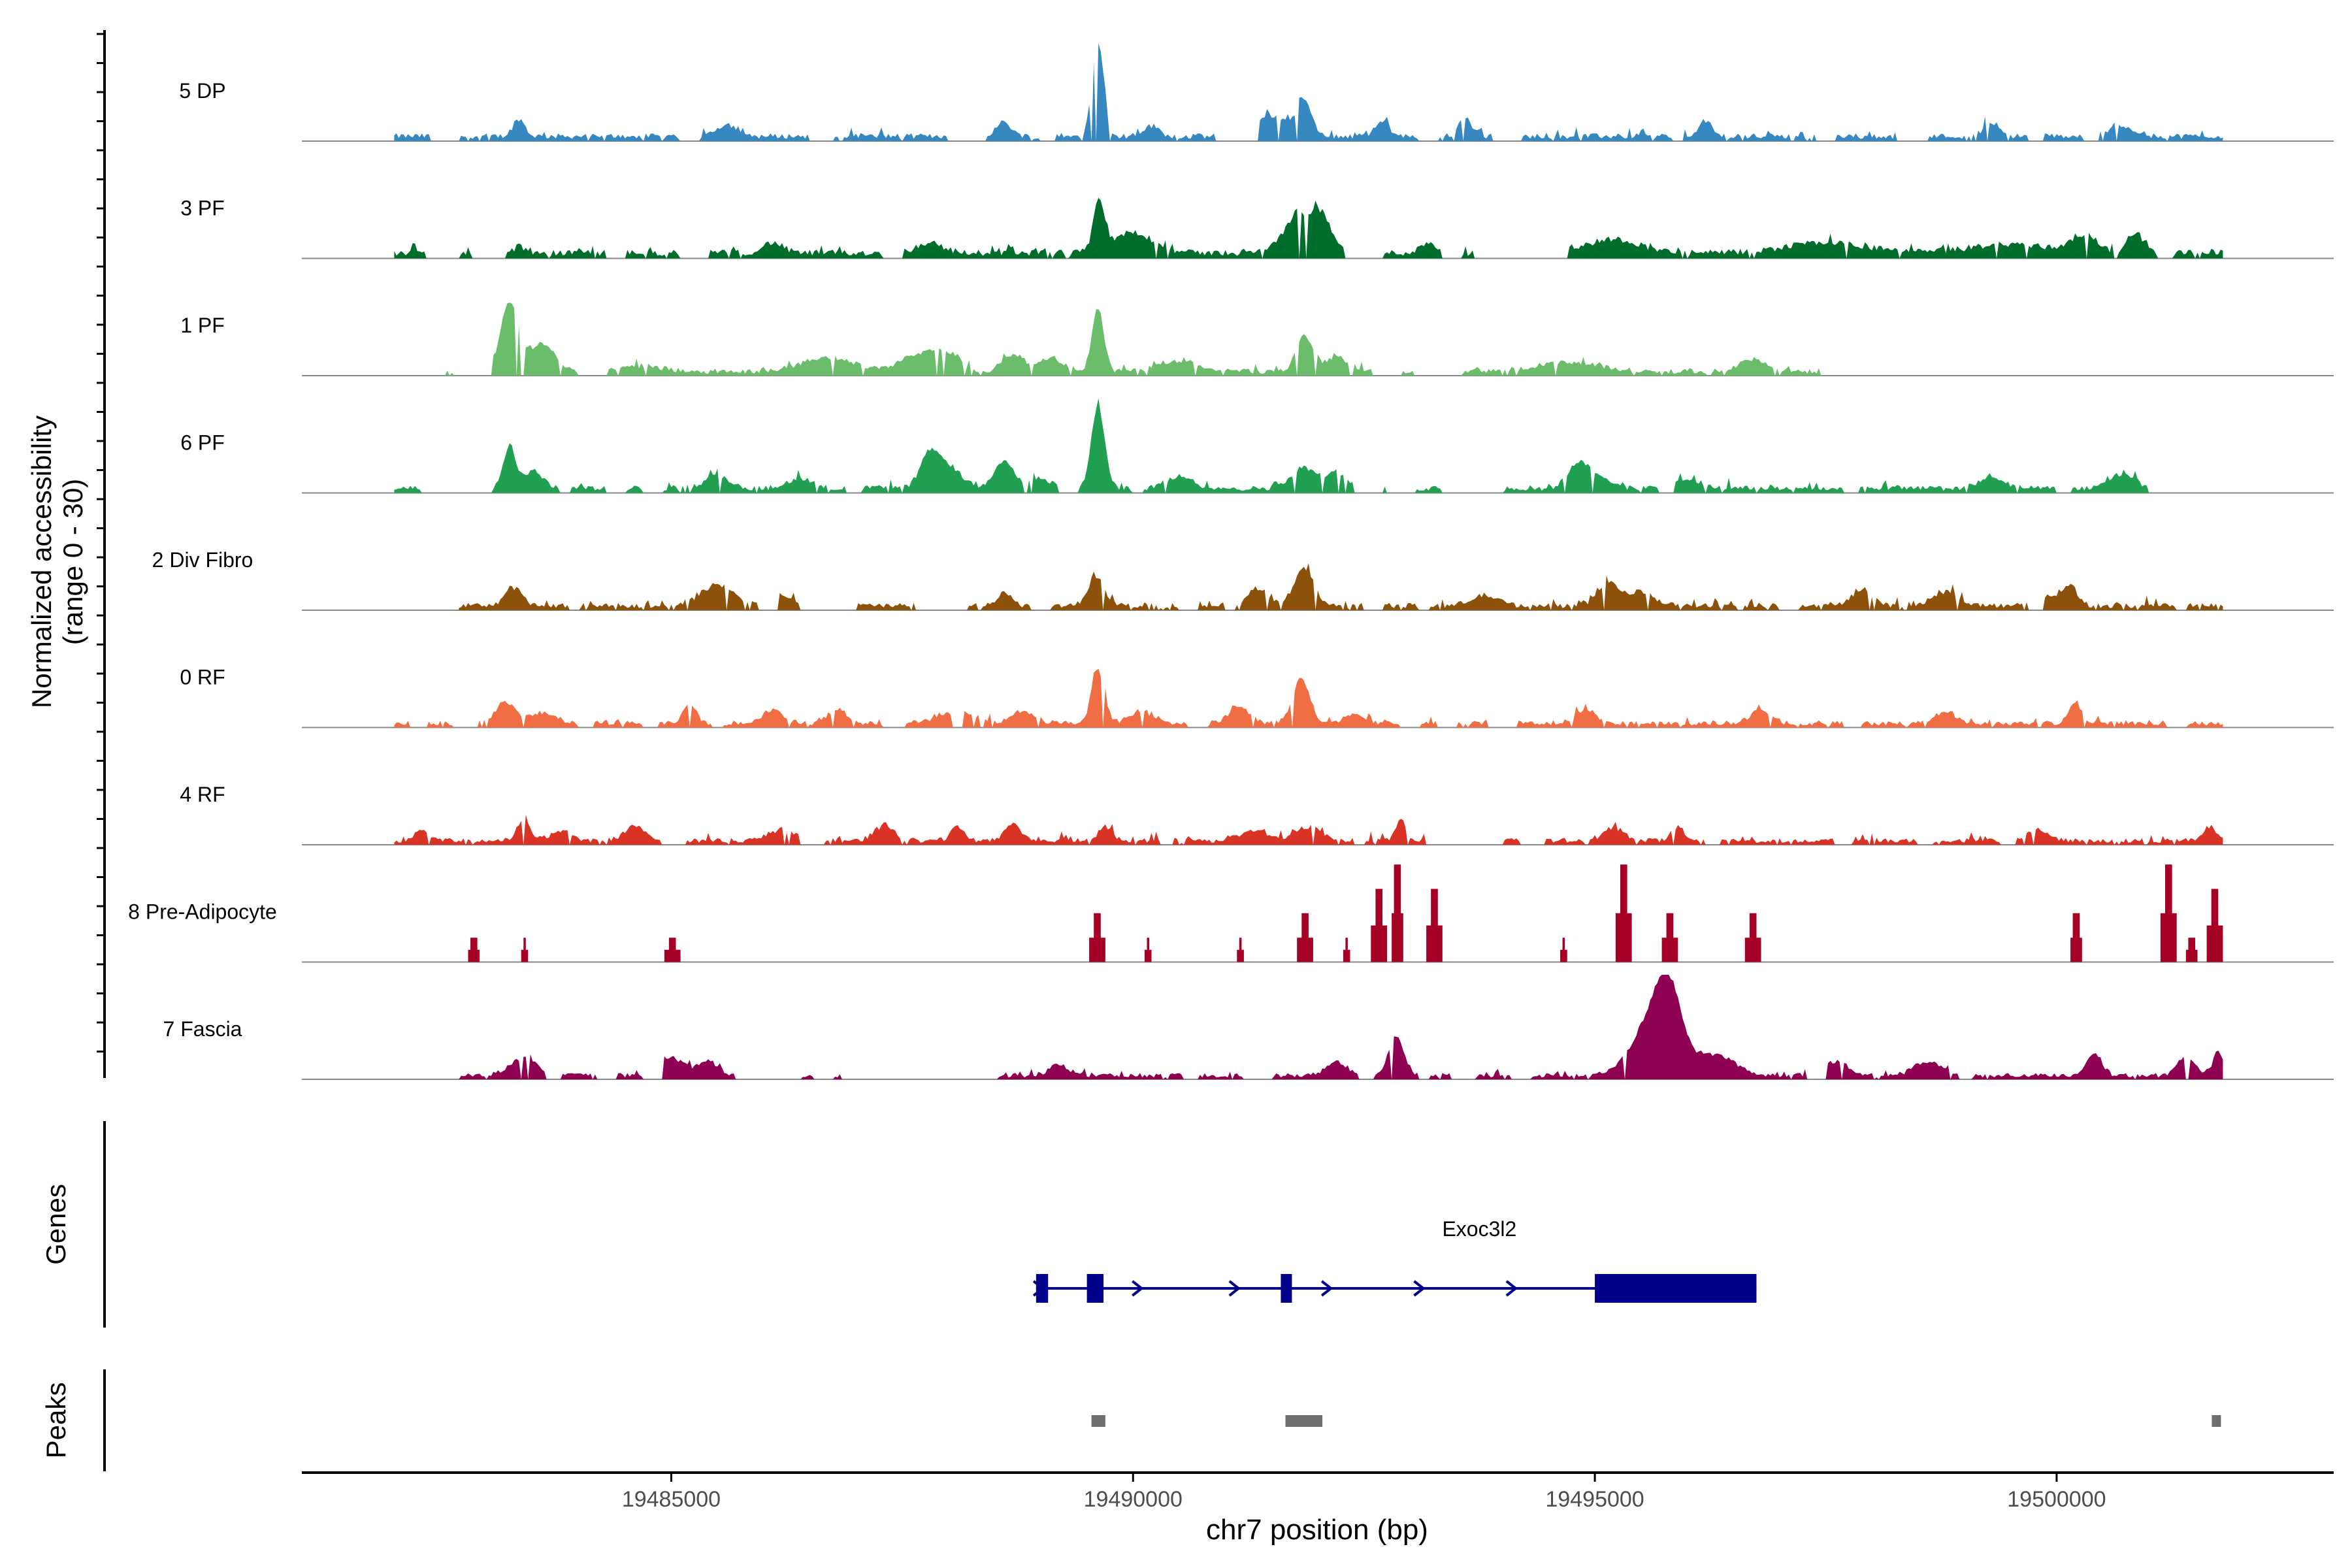 This screenshot has width=2352, height=1568. I want to click on x-tick-label: 19485000, so click(671, 1499).